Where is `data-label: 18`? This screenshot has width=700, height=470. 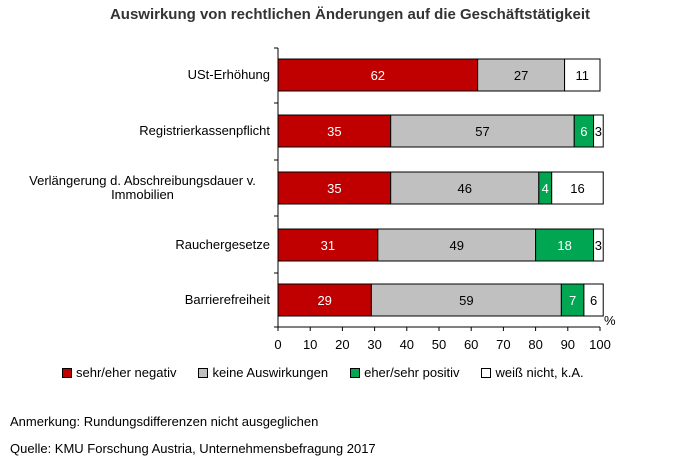 data-label: 18 is located at coordinates (564, 245).